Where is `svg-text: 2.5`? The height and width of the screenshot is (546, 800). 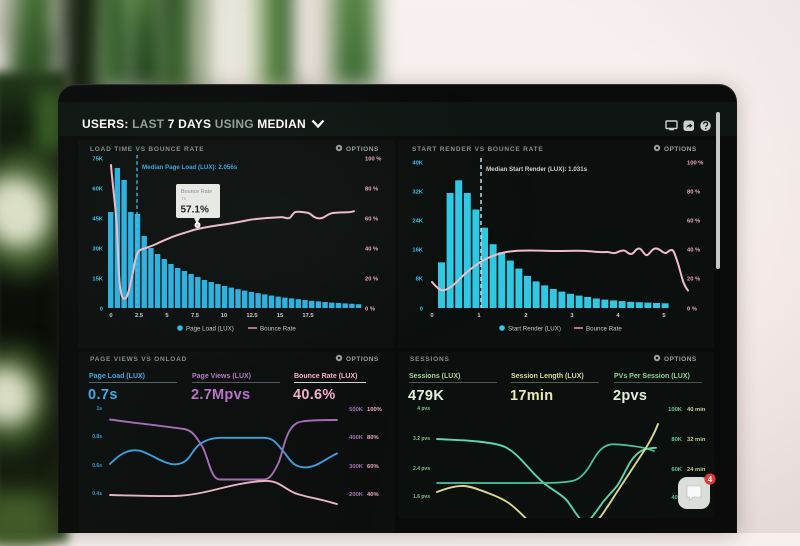
svg-text: 2.5 is located at coordinates (139, 316).